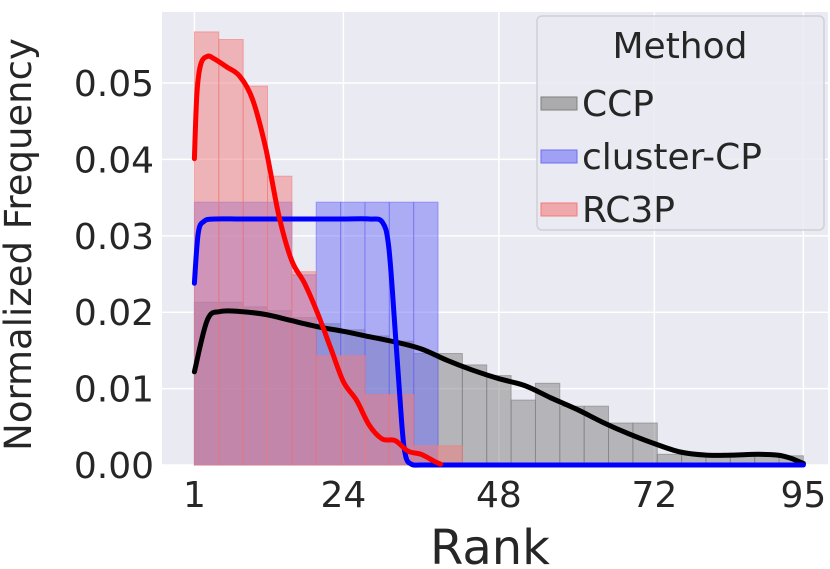 The height and width of the screenshot is (569, 830). What do you see at coordinates (20, 244) in the screenshot?
I see `y-axis-title: Normalized Frequency` at bounding box center [20, 244].